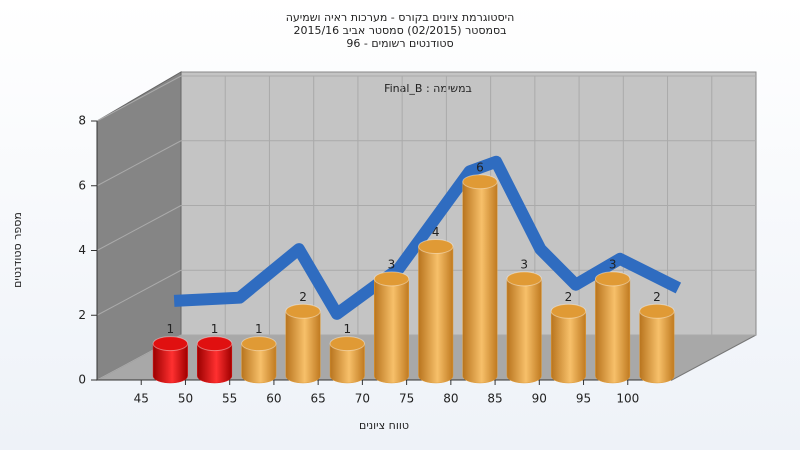 The width and height of the screenshot is (800, 450). Describe the element at coordinates (82, 315) in the screenshot. I see `y-tick-label: 2` at that location.